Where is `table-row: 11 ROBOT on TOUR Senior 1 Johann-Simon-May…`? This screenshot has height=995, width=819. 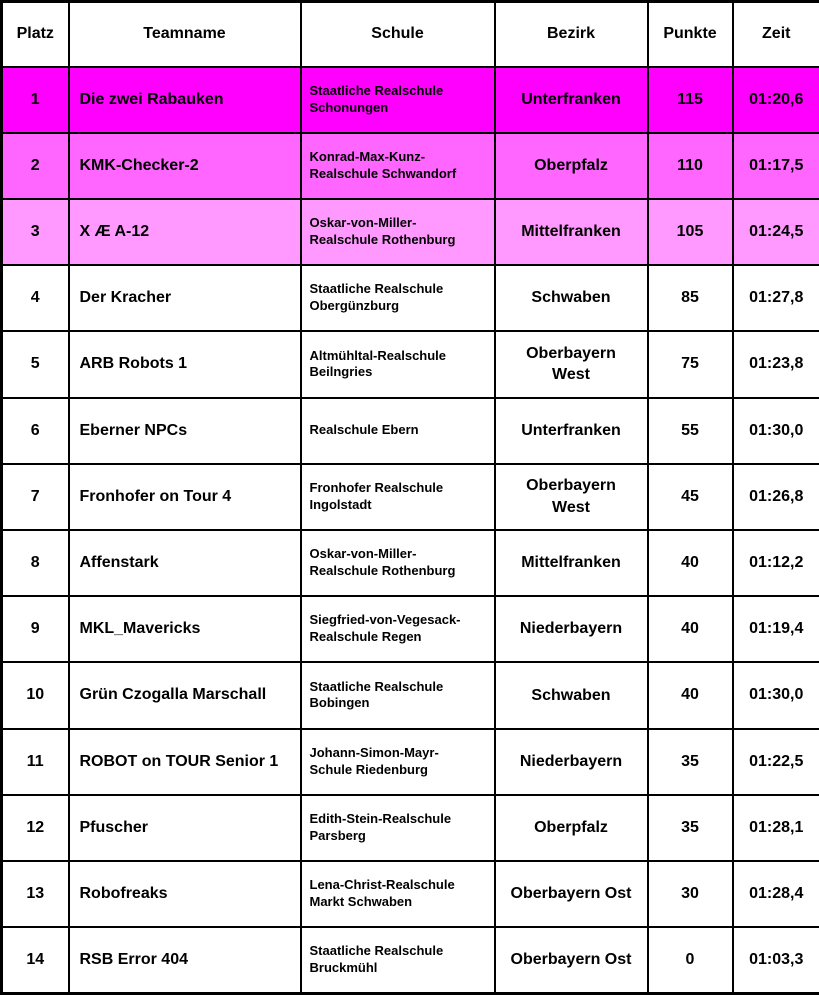 table-row: 11 ROBOT on TOUR Senior 1 Johann-Simon-May… is located at coordinates (409, 761).